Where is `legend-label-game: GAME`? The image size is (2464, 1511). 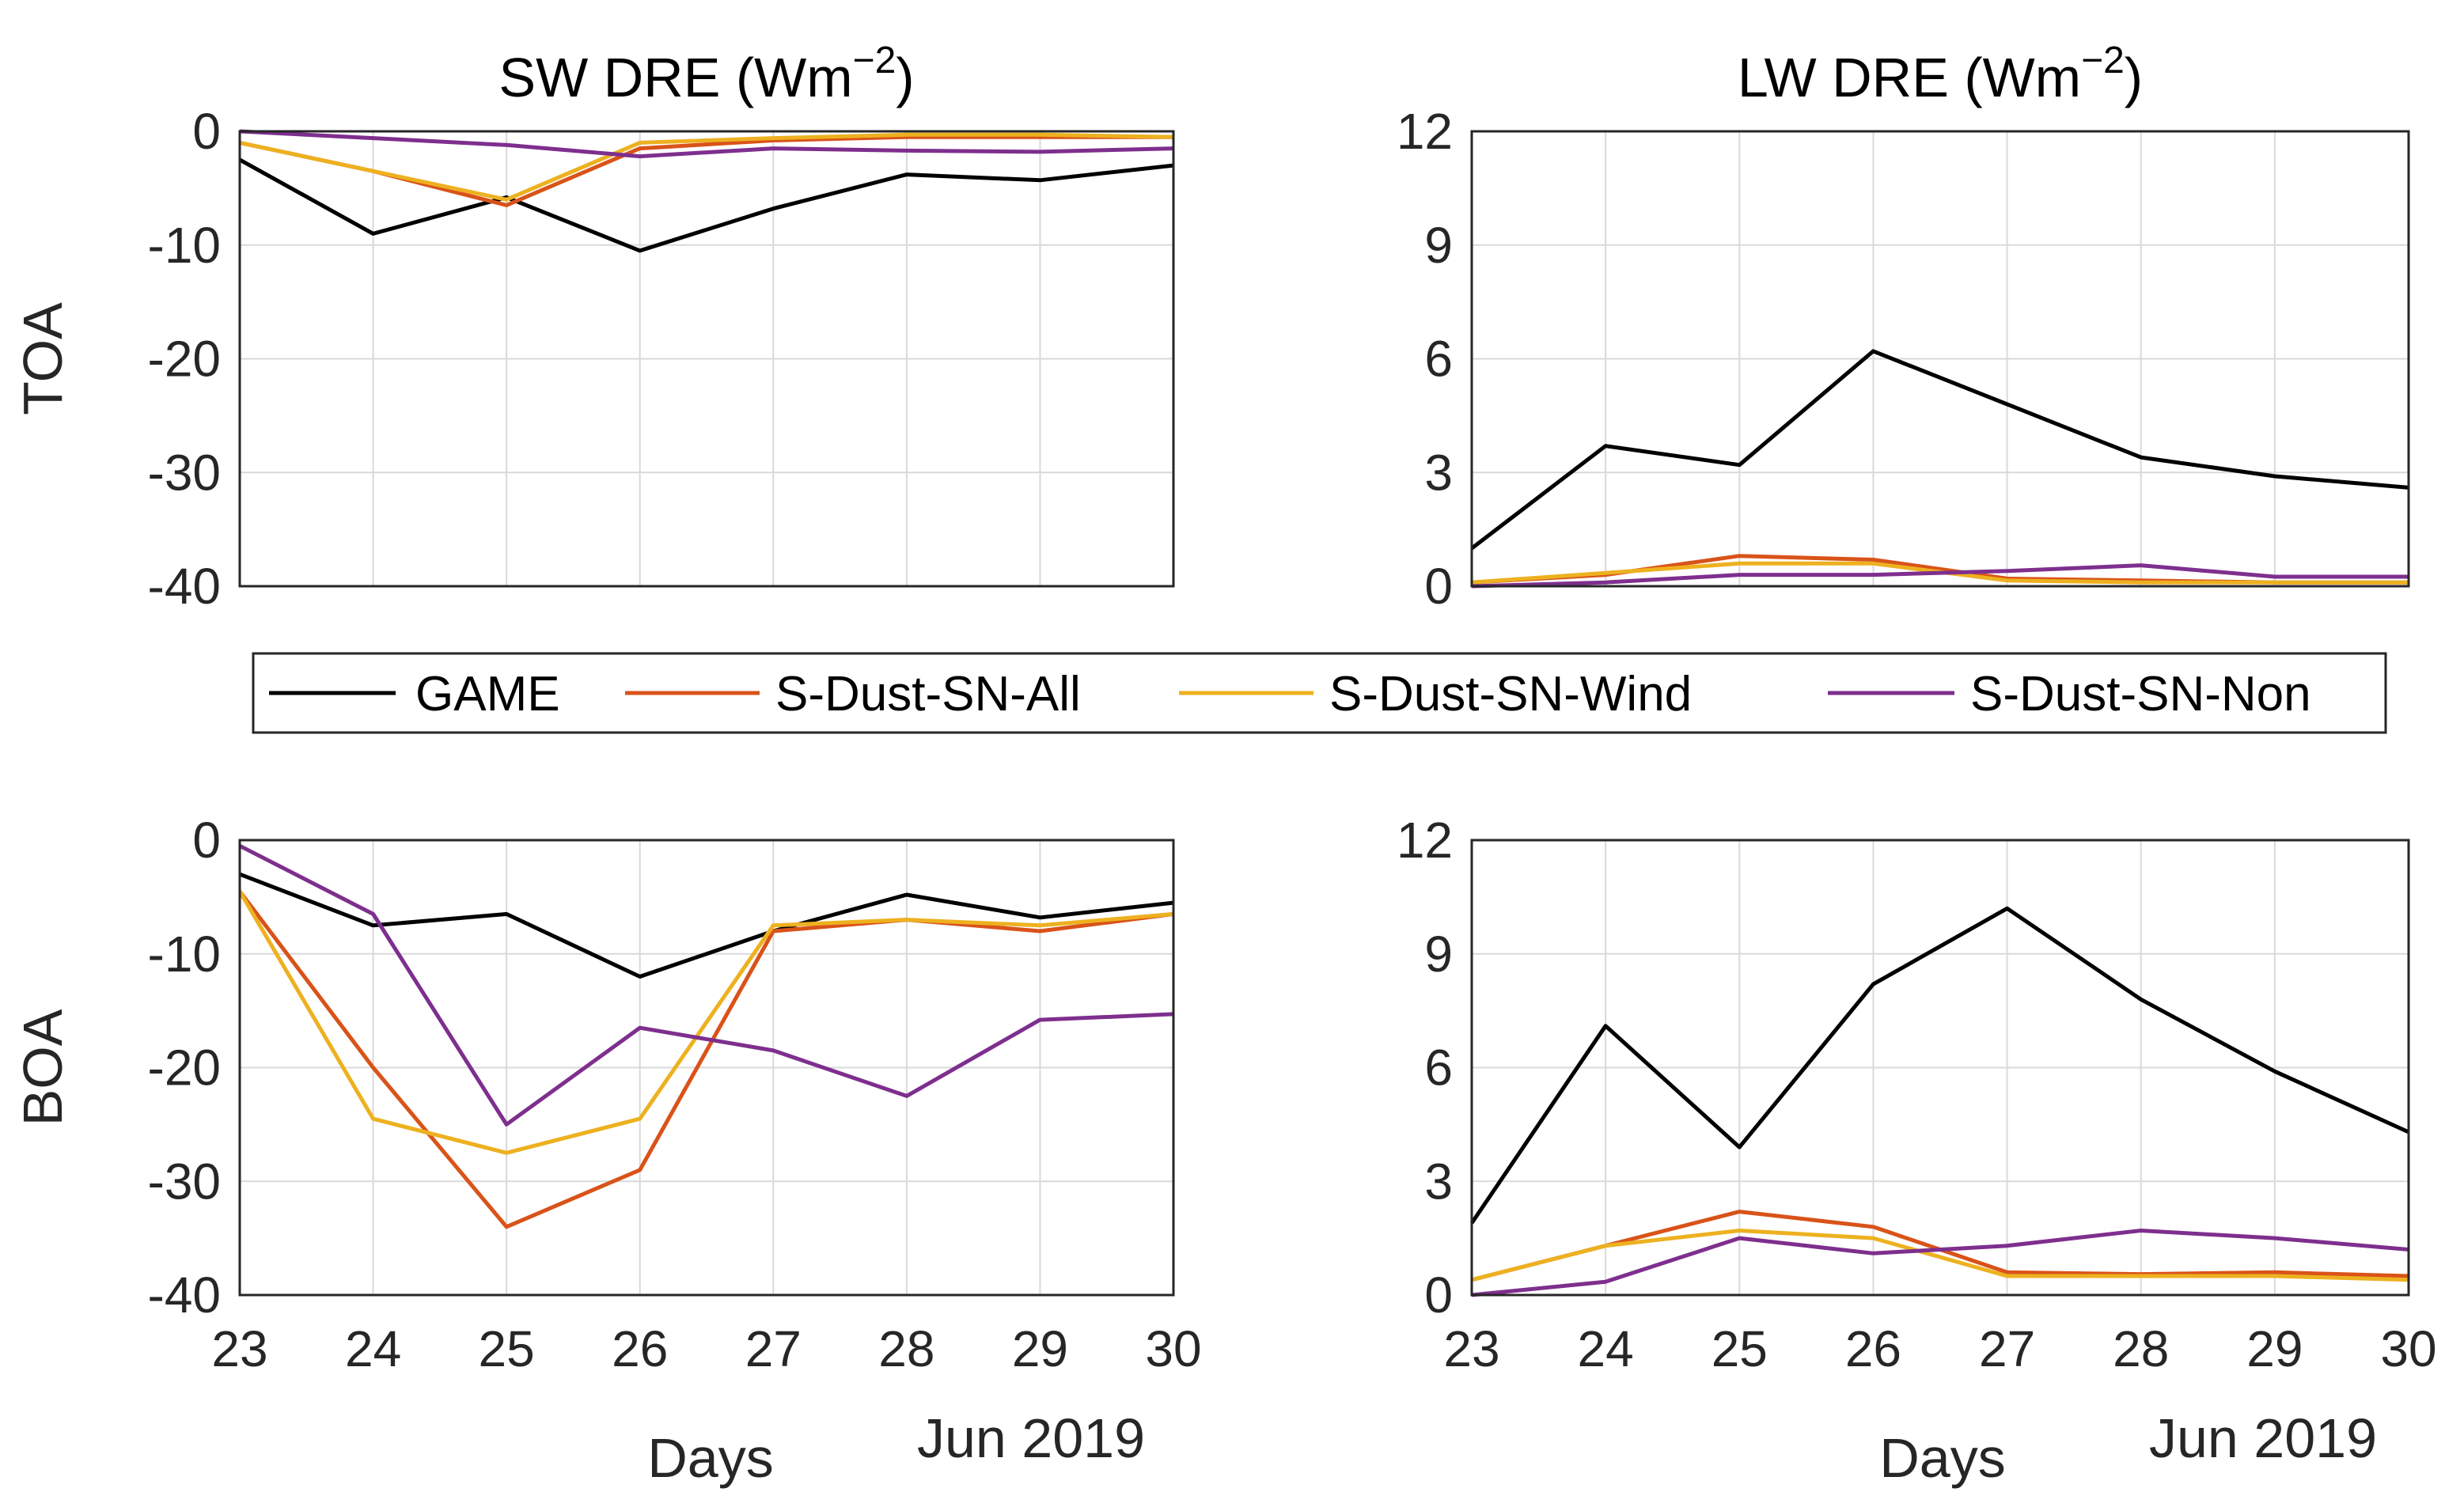
legend-label-game: GAME is located at coordinates (488, 694).